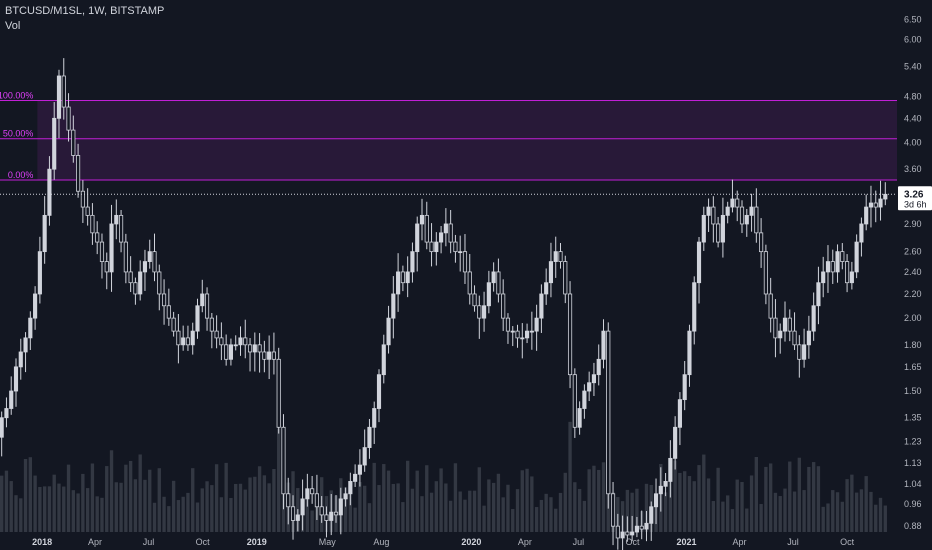 The height and width of the screenshot is (550, 932). I want to click on x-tick-label: 2018, so click(42, 542).